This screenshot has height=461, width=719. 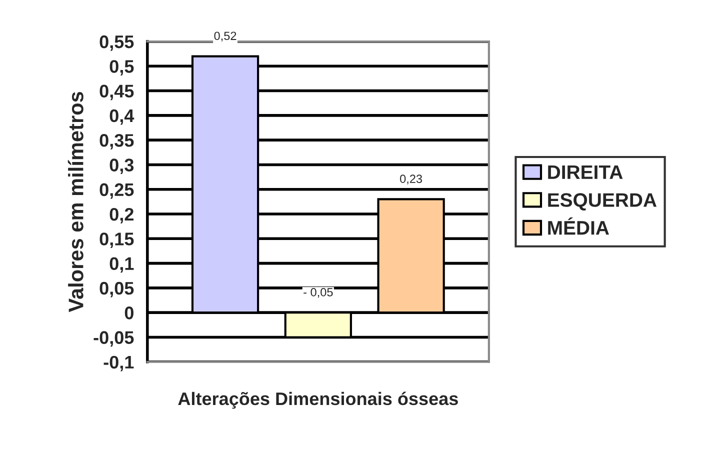 I want to click on y-tick-label: 0,35, so click(x=117, y=142).